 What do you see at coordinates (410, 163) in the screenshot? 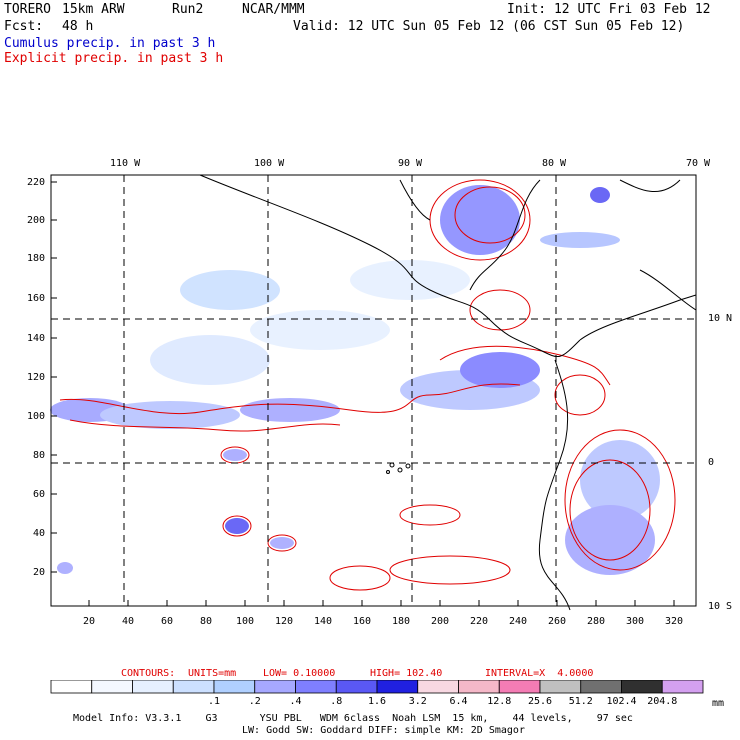
I see `lon-label-90w: 90 W` at bounding box center [410, 163].